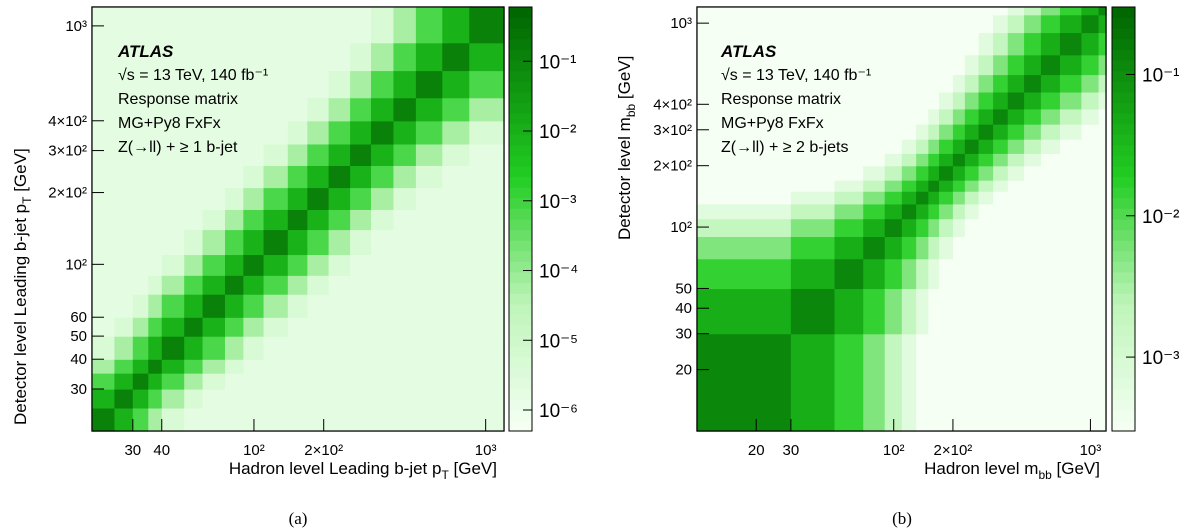  Describe the element at coordinates (132, 450) in the screenshot. I see `x-tick-label: 30` at that location.